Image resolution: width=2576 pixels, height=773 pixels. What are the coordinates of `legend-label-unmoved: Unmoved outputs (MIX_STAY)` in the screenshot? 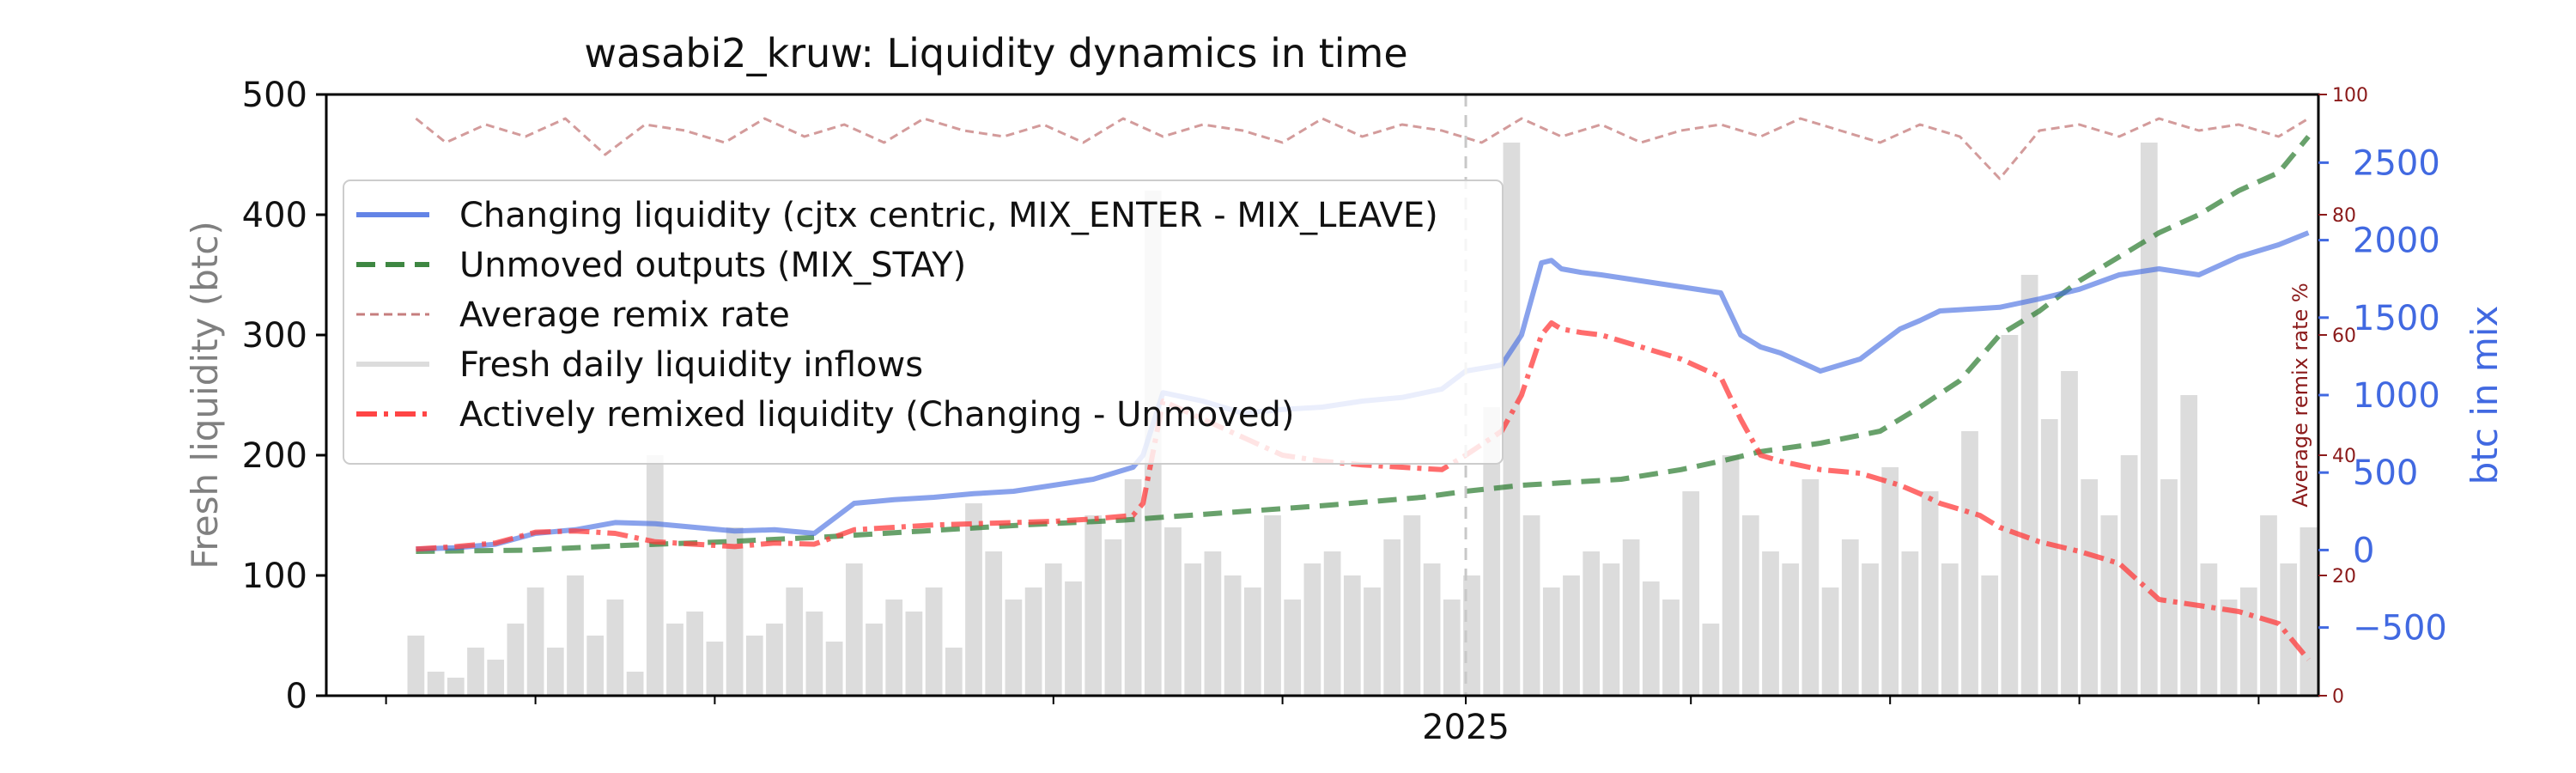 It's located at (713, 265).